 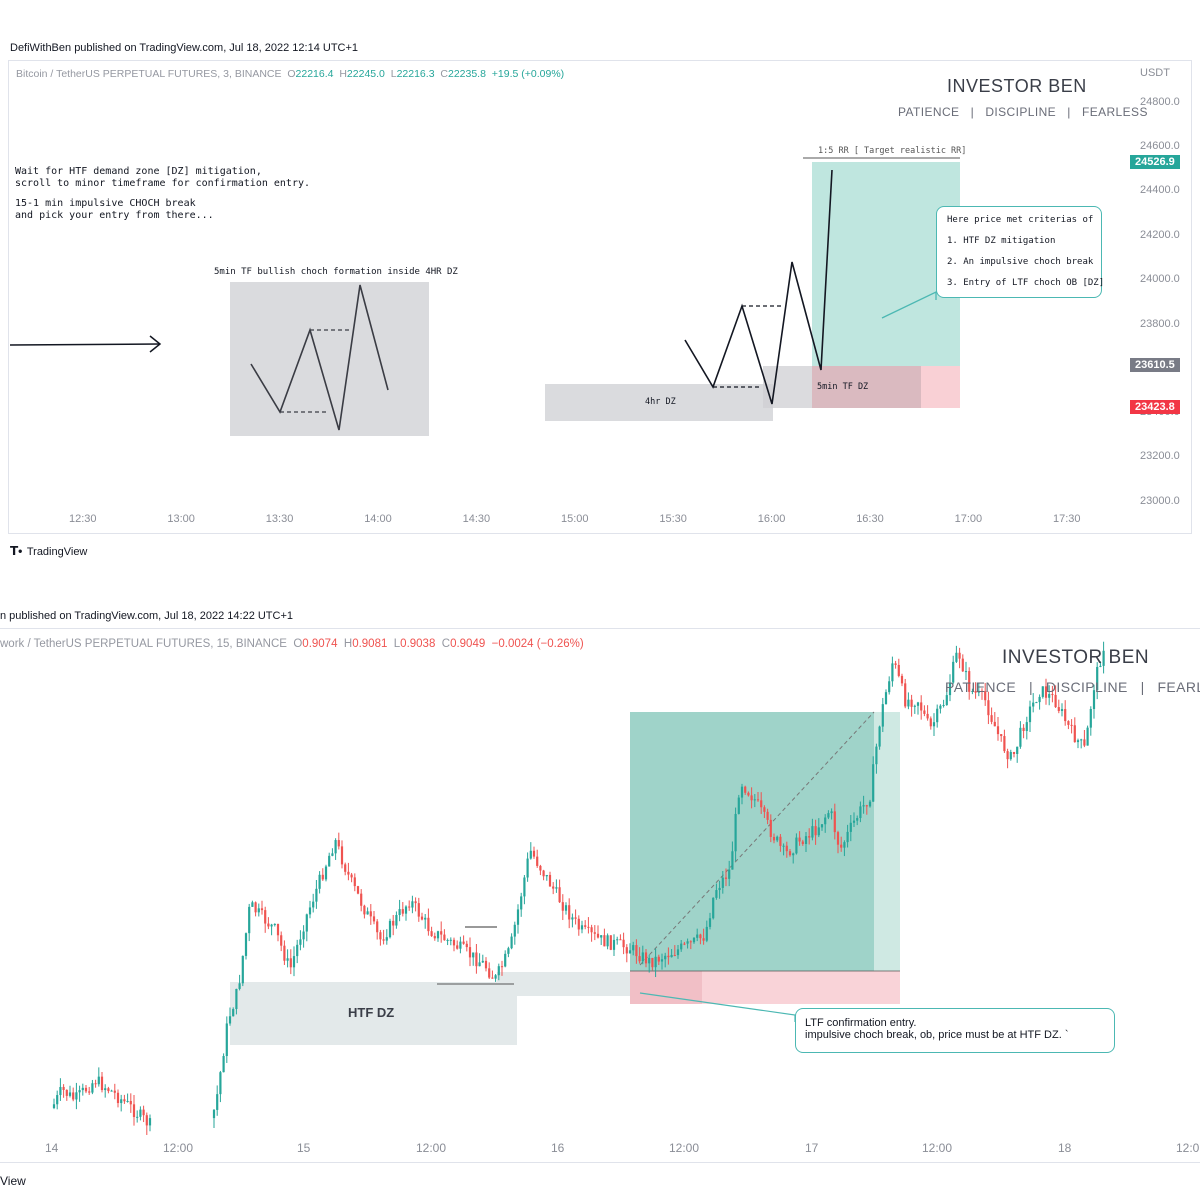 What do you see at coordinates (49, 551) in the screenshot?
I see `tradingview-logo: 𝗧• TradingView` at bounding box center [49, 551].